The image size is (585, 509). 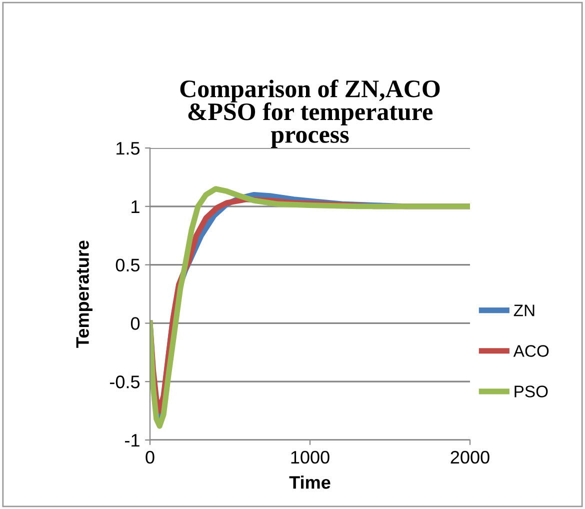 I want to click on y-tick-label: -0.5, so click(x=125, y=382).